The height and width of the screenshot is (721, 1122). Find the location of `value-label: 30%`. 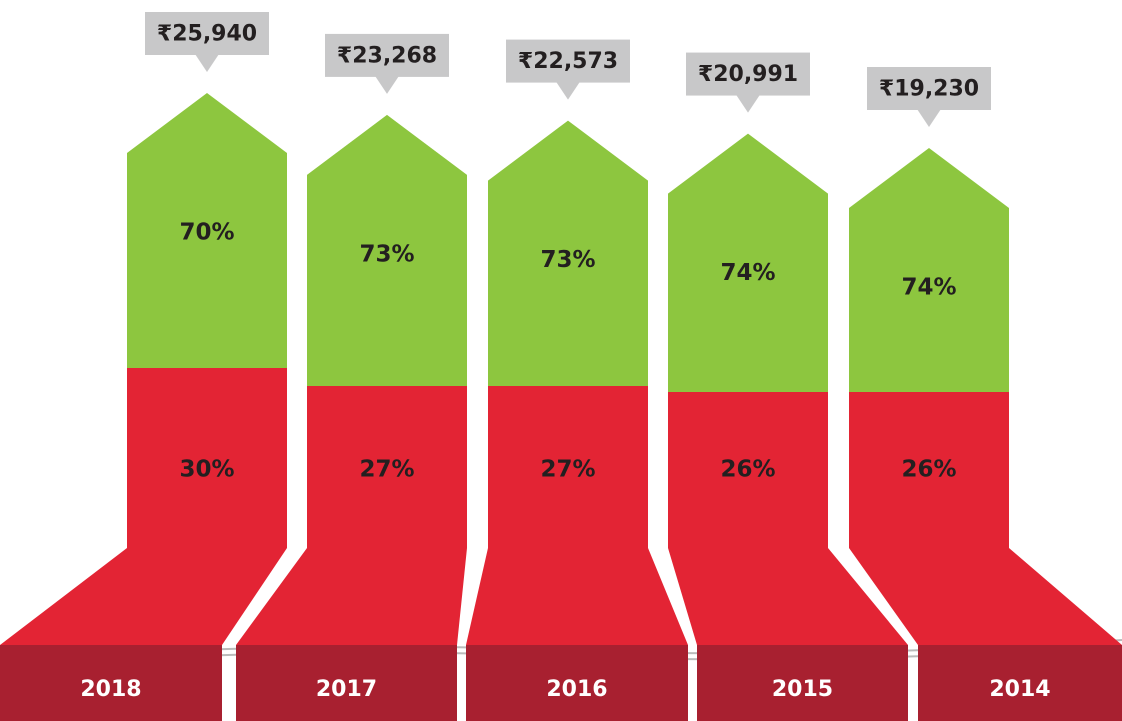

value-label: 30% is located at coordinates (206, 470).